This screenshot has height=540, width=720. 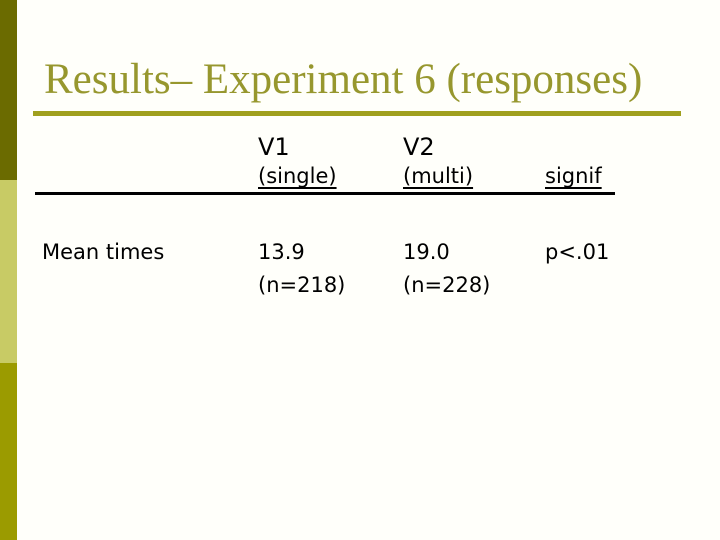 What do you see at coordinates (297, 176) in the screenshot?
I see `column-subheader-v1: (single)` at bounding box center [297, 176].